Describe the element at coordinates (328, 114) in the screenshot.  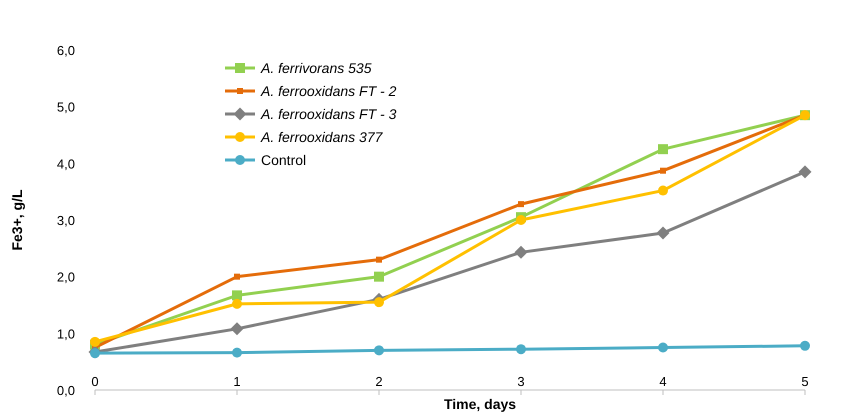
I see `legend-label: A. ferrooxidans FT - 3` at that location.